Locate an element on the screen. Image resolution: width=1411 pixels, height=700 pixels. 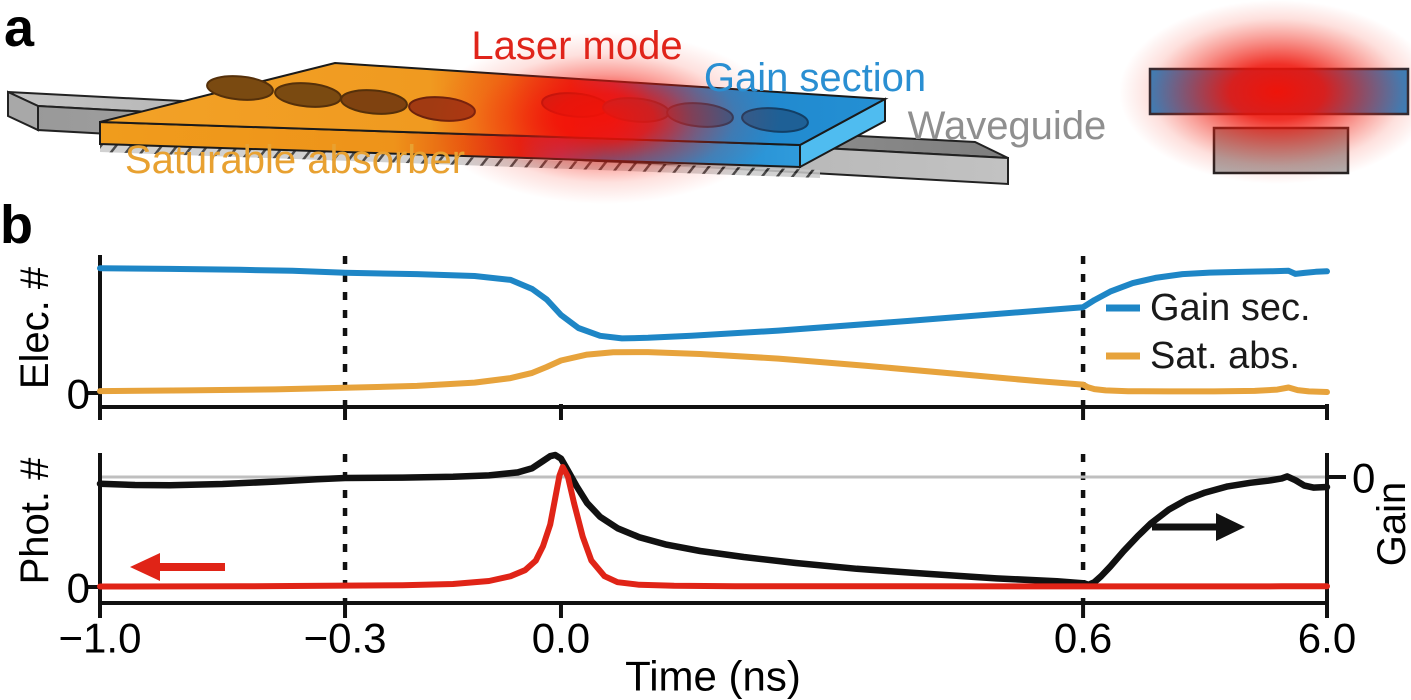
legend-label-sat-abs: Sat. abs. is located at coordinates (1225, 356).